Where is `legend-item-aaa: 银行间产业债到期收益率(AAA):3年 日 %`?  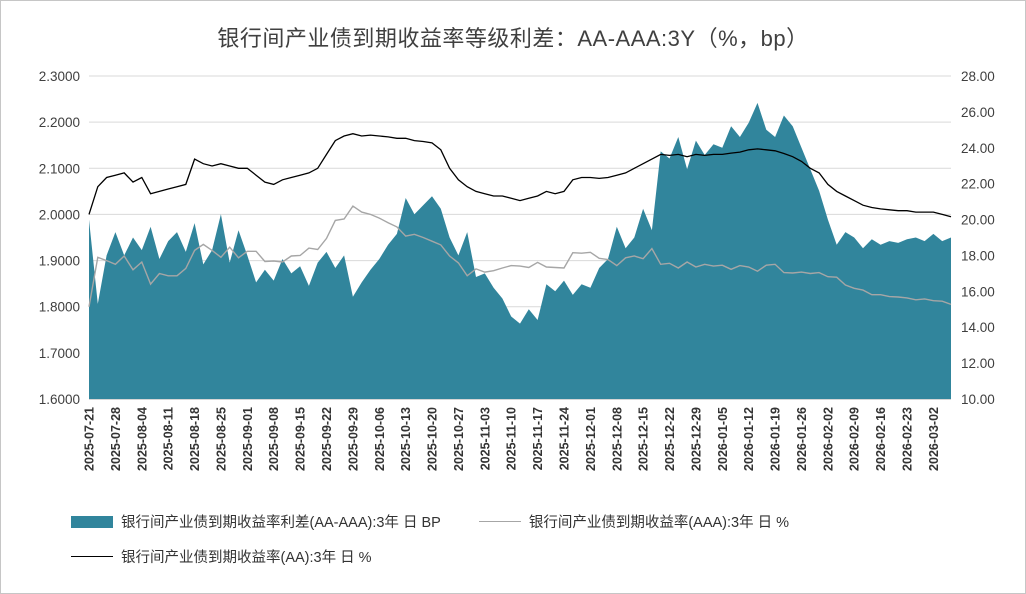 legend-item-aaa: 银行间产业债到期收益率(AAA):3年 日 % is located at coordinates (634, 521).